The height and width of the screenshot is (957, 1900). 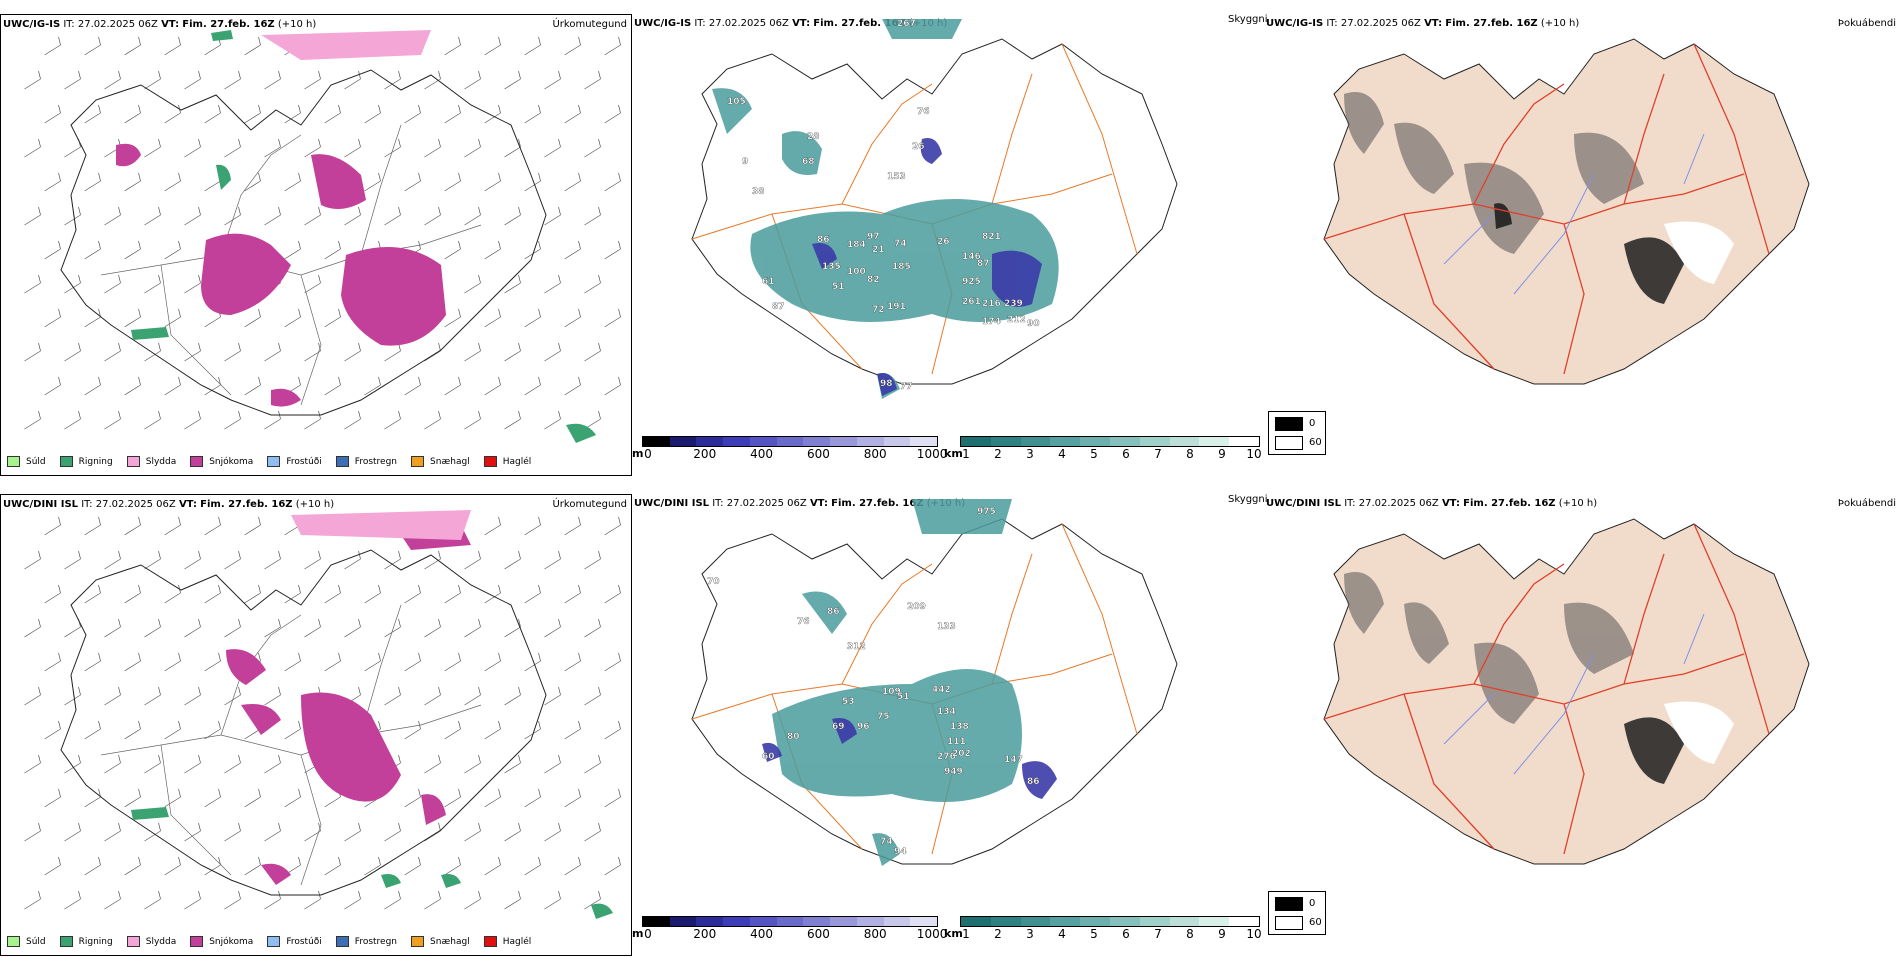 What do you see at coordinates (346, 45) in the screenshot?
I see `sleet-area` at bounding box center [346, 45].